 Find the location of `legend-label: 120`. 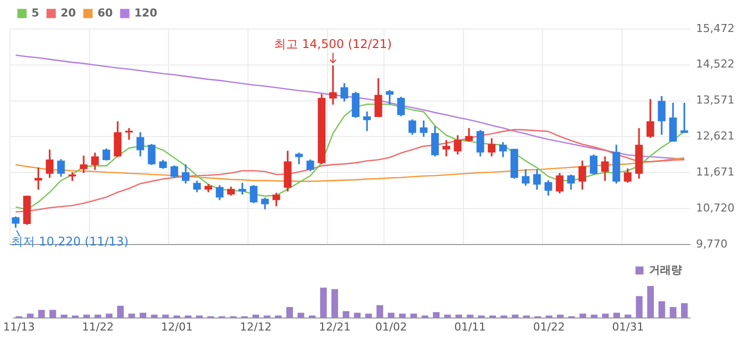

legend-label: 120 is located at coordinates (146, 13).